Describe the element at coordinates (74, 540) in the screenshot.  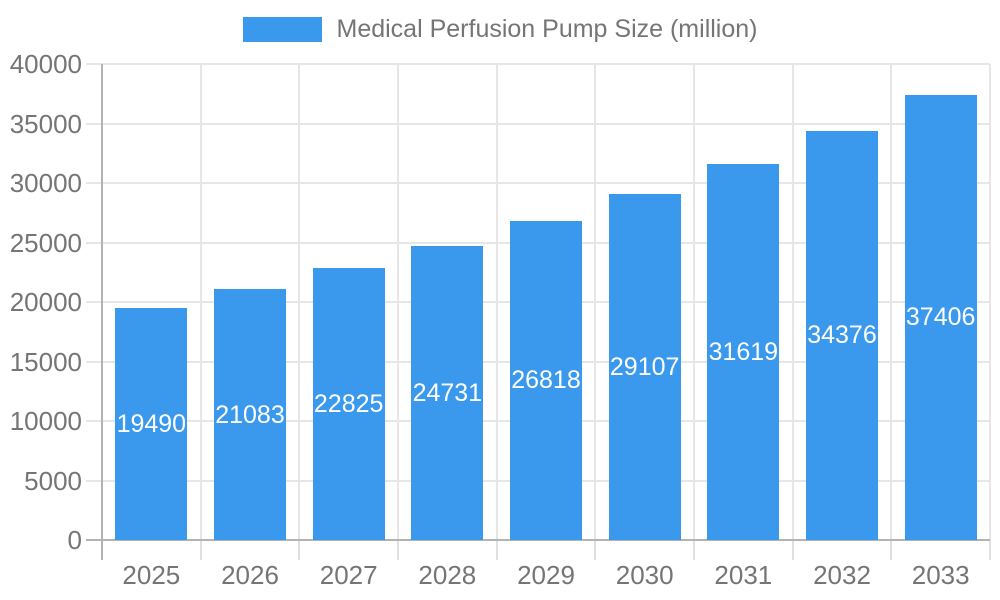
I see `y-tick-label: 0` at that location.